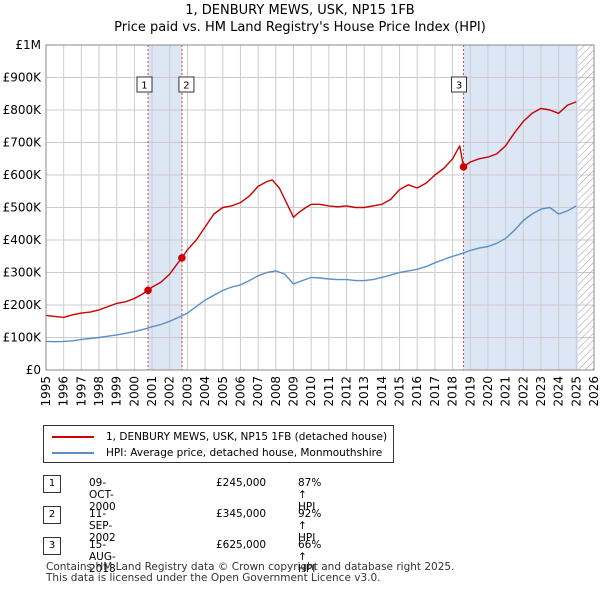 The image size is (600, 590). I want to click on sale-number-label: 3, so click(459, 86).